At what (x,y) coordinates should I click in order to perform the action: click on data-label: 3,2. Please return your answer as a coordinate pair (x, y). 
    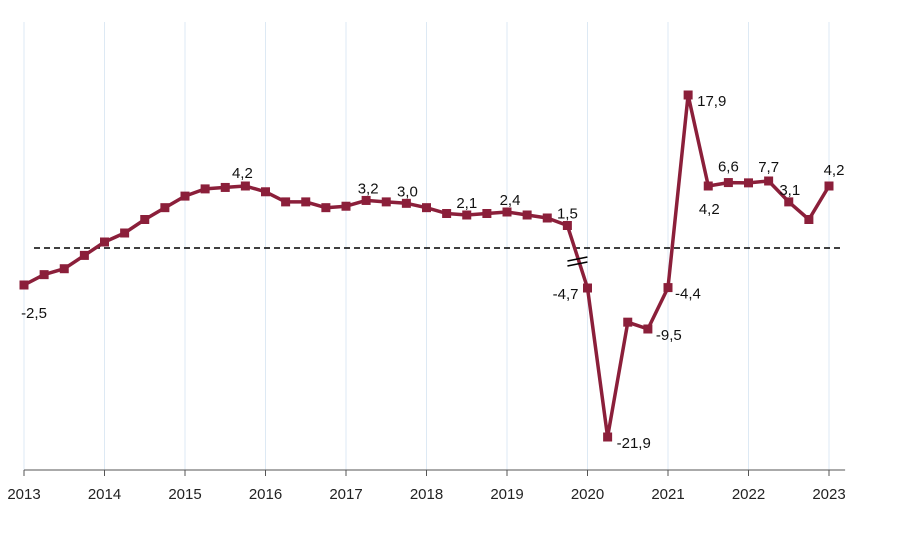
    Looking at the image, I should click on (368, 188).